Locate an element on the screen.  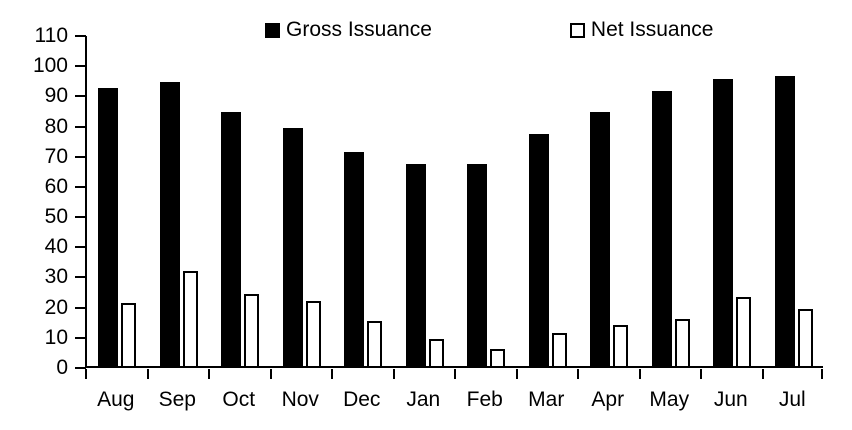
y-tick-label: 90 is located at coordinates (56, 96).